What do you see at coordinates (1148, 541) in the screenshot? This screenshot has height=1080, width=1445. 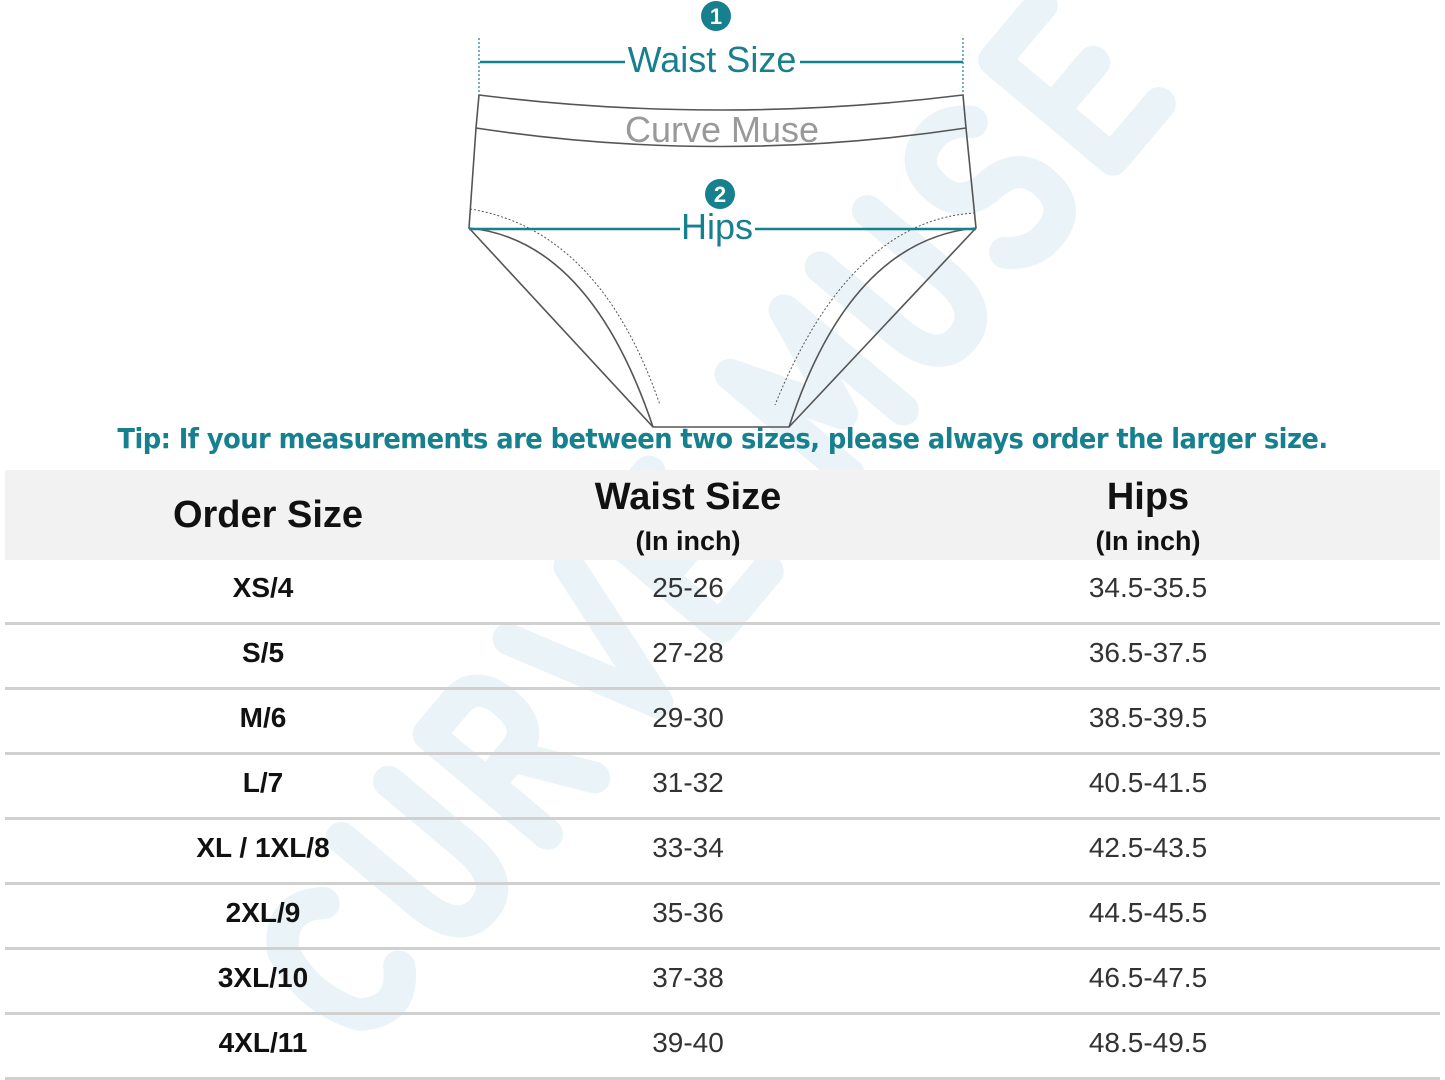 I see `header-hips-unit: (In inch)` at bounding box center [1148, 541].